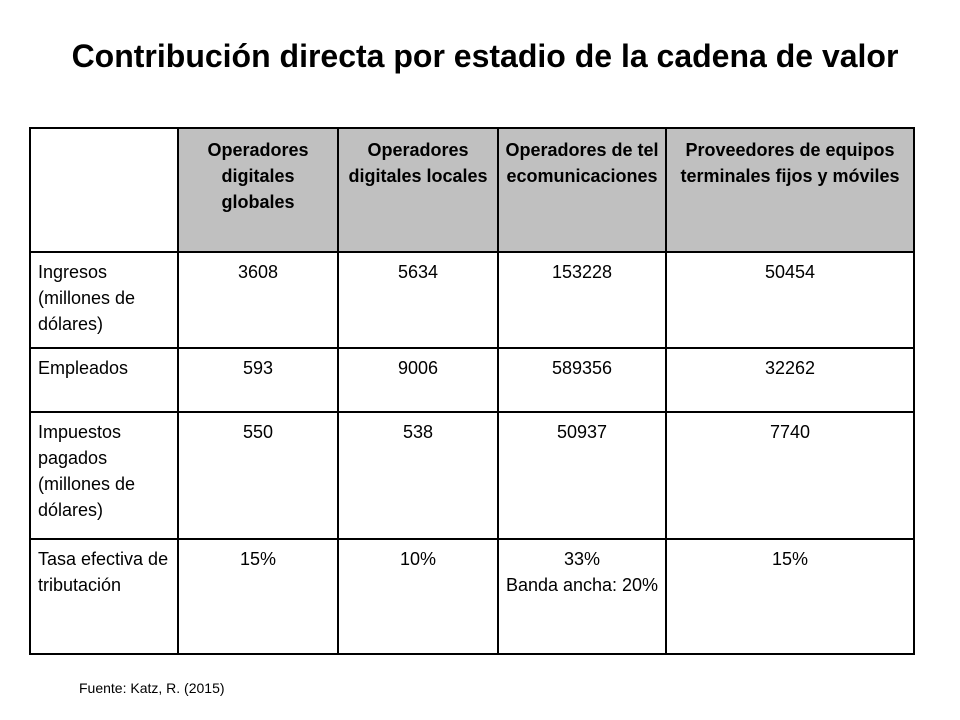 Image resolution: width=960 pixels, height=720 pixels. Describe the element at coordinates (790, 475) in the screenshot. I see `table-cell: 7740` at that location.